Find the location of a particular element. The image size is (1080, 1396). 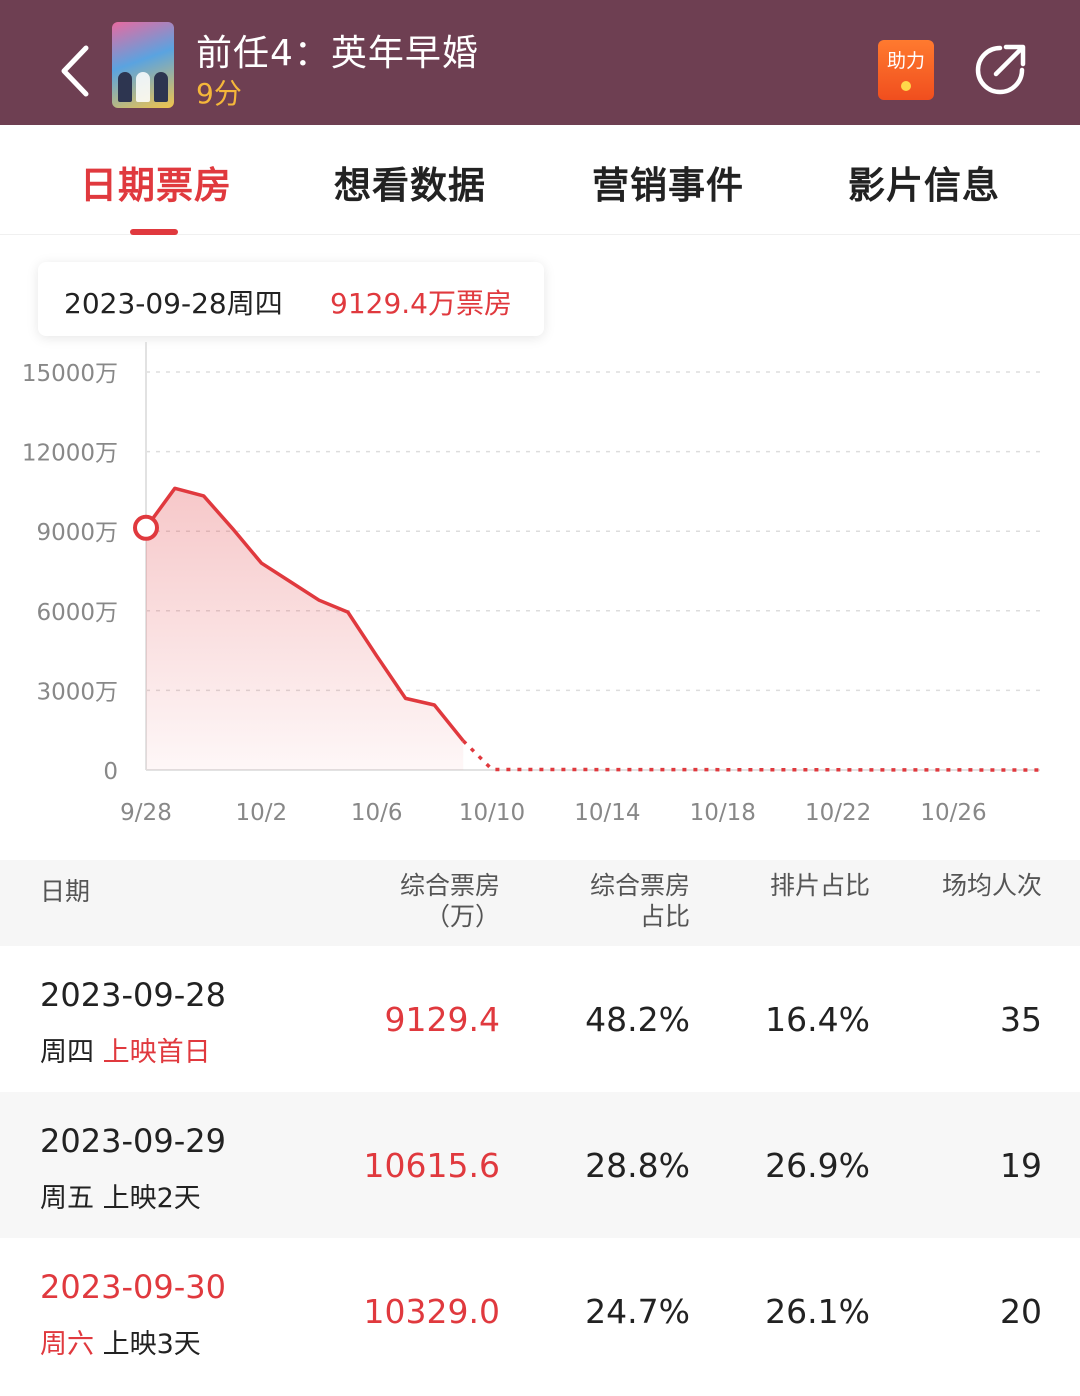

row-day-info: 周五 上映2天 is located at coordinates (120, 1195).